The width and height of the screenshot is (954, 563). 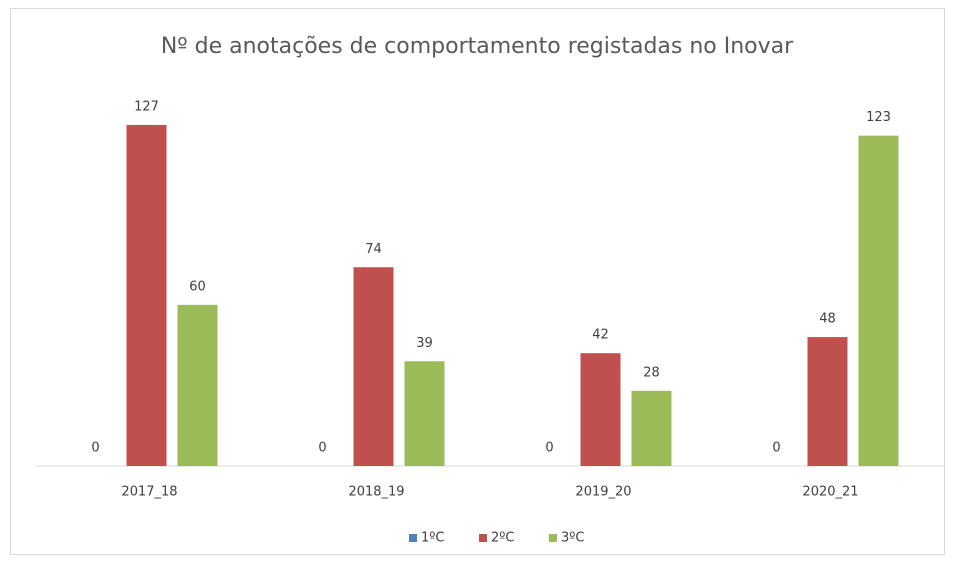 What do you see at coordinates (373, 249) in the screenshot?
I see `data-label: 74` at bounding box center [373, 249].